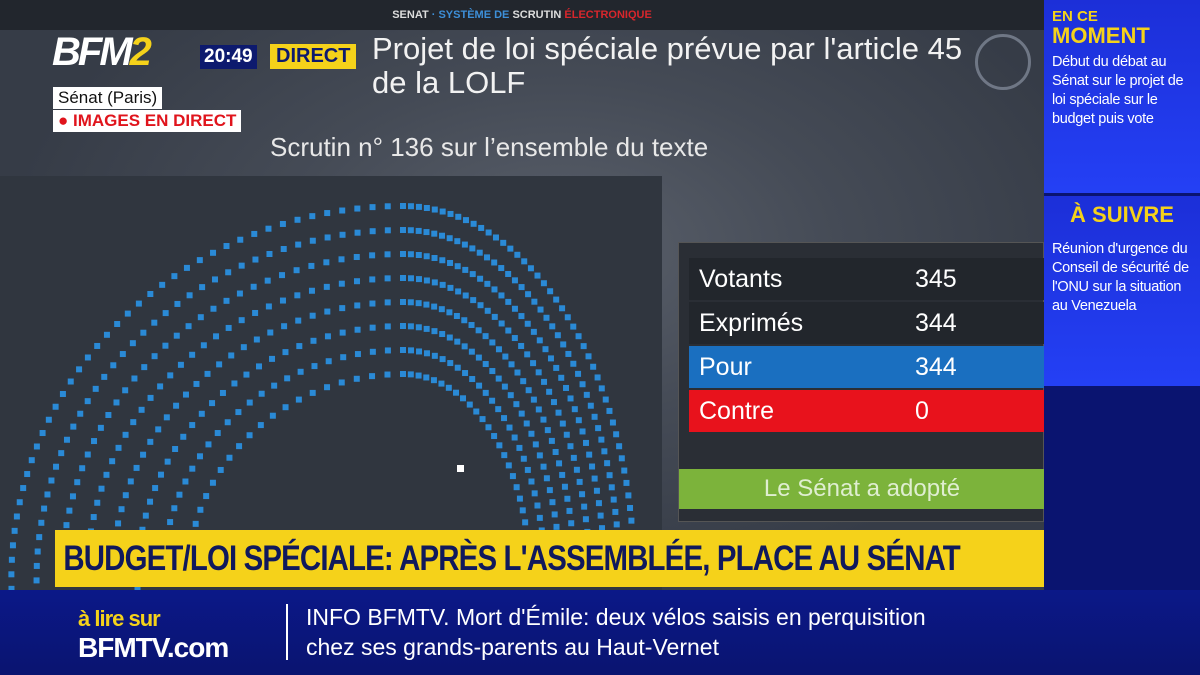 The image size is (1200, 675). Describe the element at coordinates (522, 15) in the screenshot. I see `vote-system-header: SENAT · SYSTÈME DE SCRUTIN ÉLECTRONIQUE` at that location.